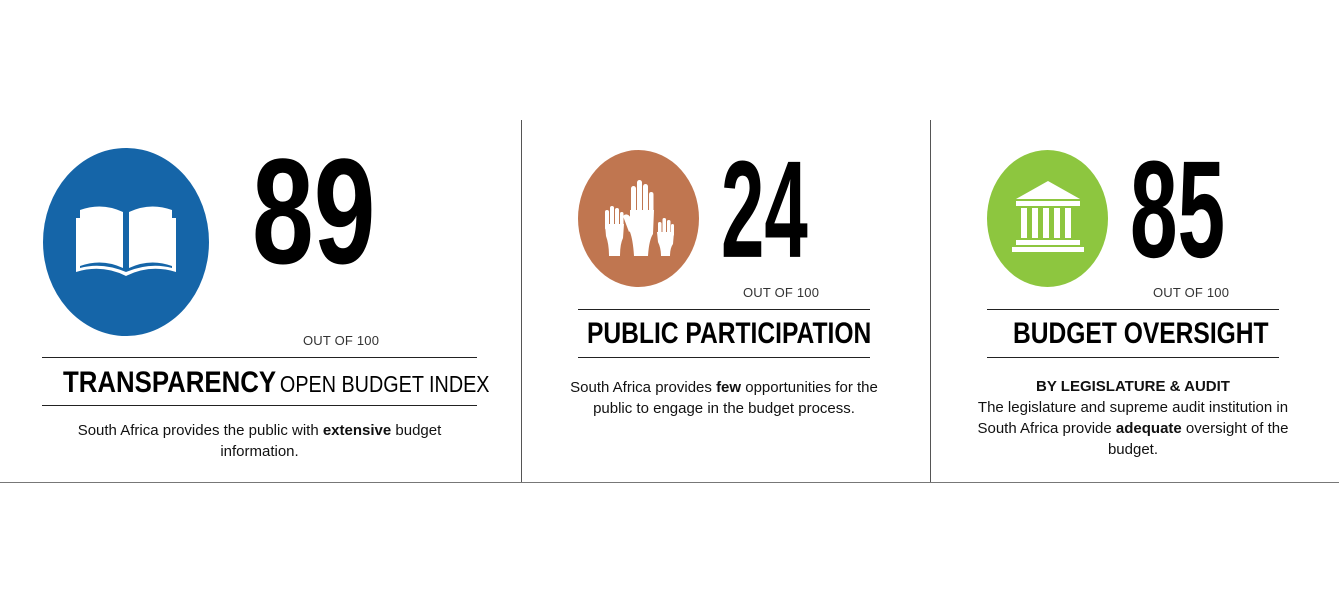 The image size is (1339, 599). Describe the element at coordinates (314, 211) in the screenshot. I see `transparency-score: 89` at that location.